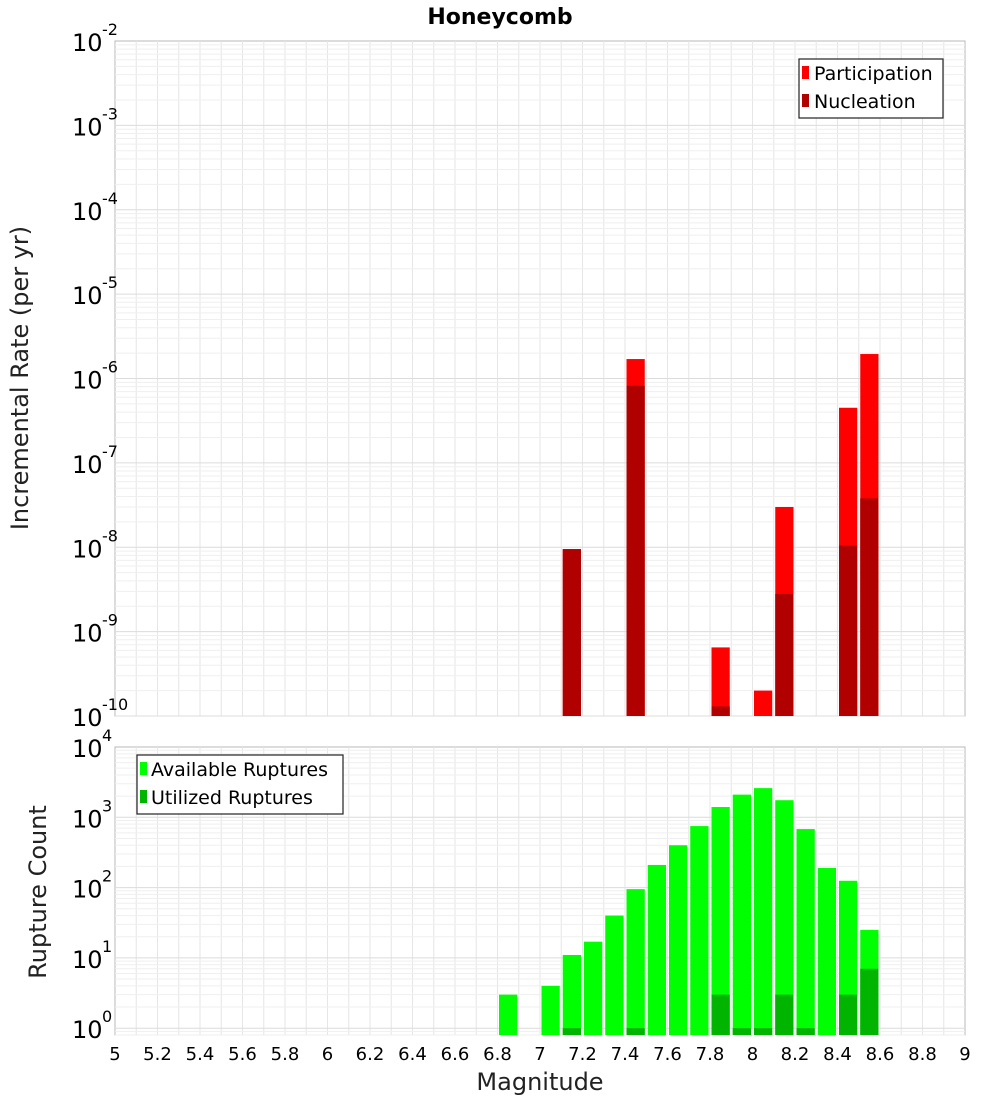 The image size is (1000, 1100). I want to click on x-tick-label: 8.6, so click(880, 1054).